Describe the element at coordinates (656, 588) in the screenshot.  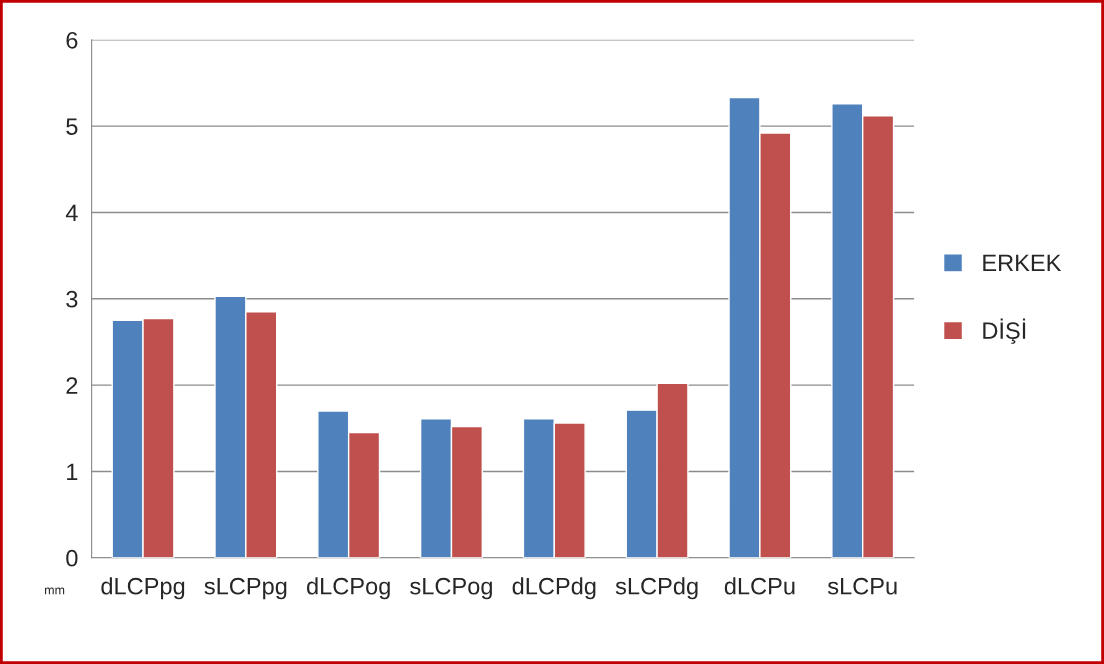
I see `x-tick-label: sLCPdg` at that location.